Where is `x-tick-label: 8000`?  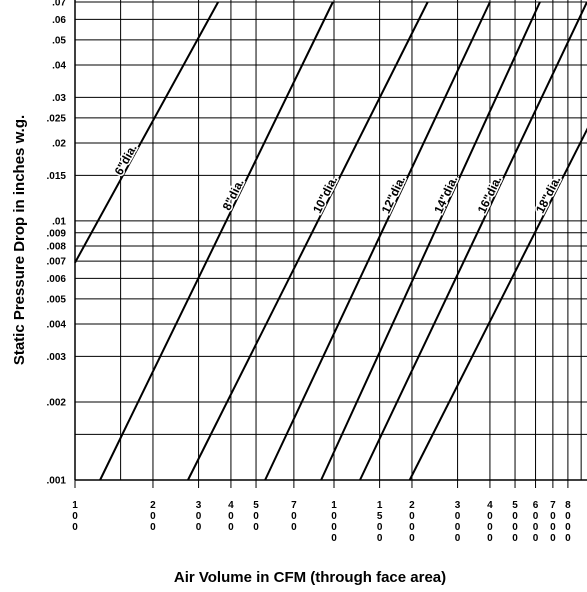 x-tick-label: 8000 is located at coordinates (568, 522).